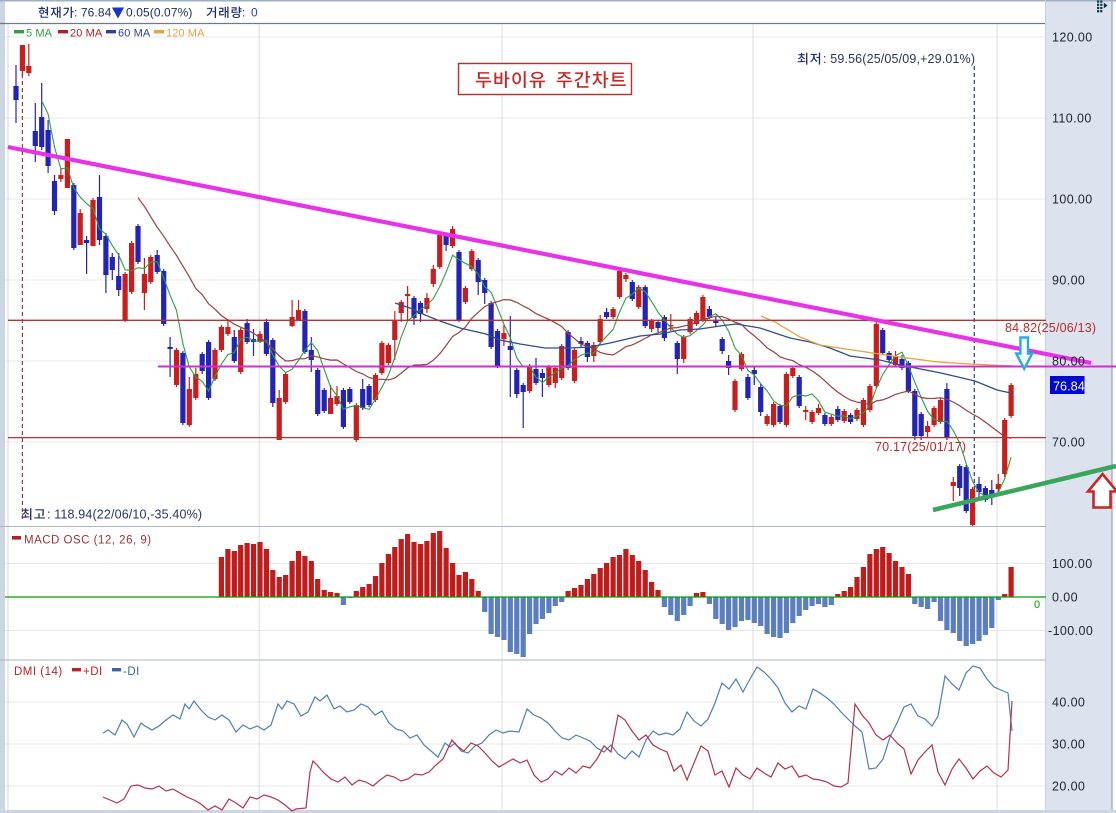 The image size is (1116, 813). What do you see at coordinates (1068, 281) in the screenshot?
I see `svg-text: 90.00` at bounding box center [1068, 281].